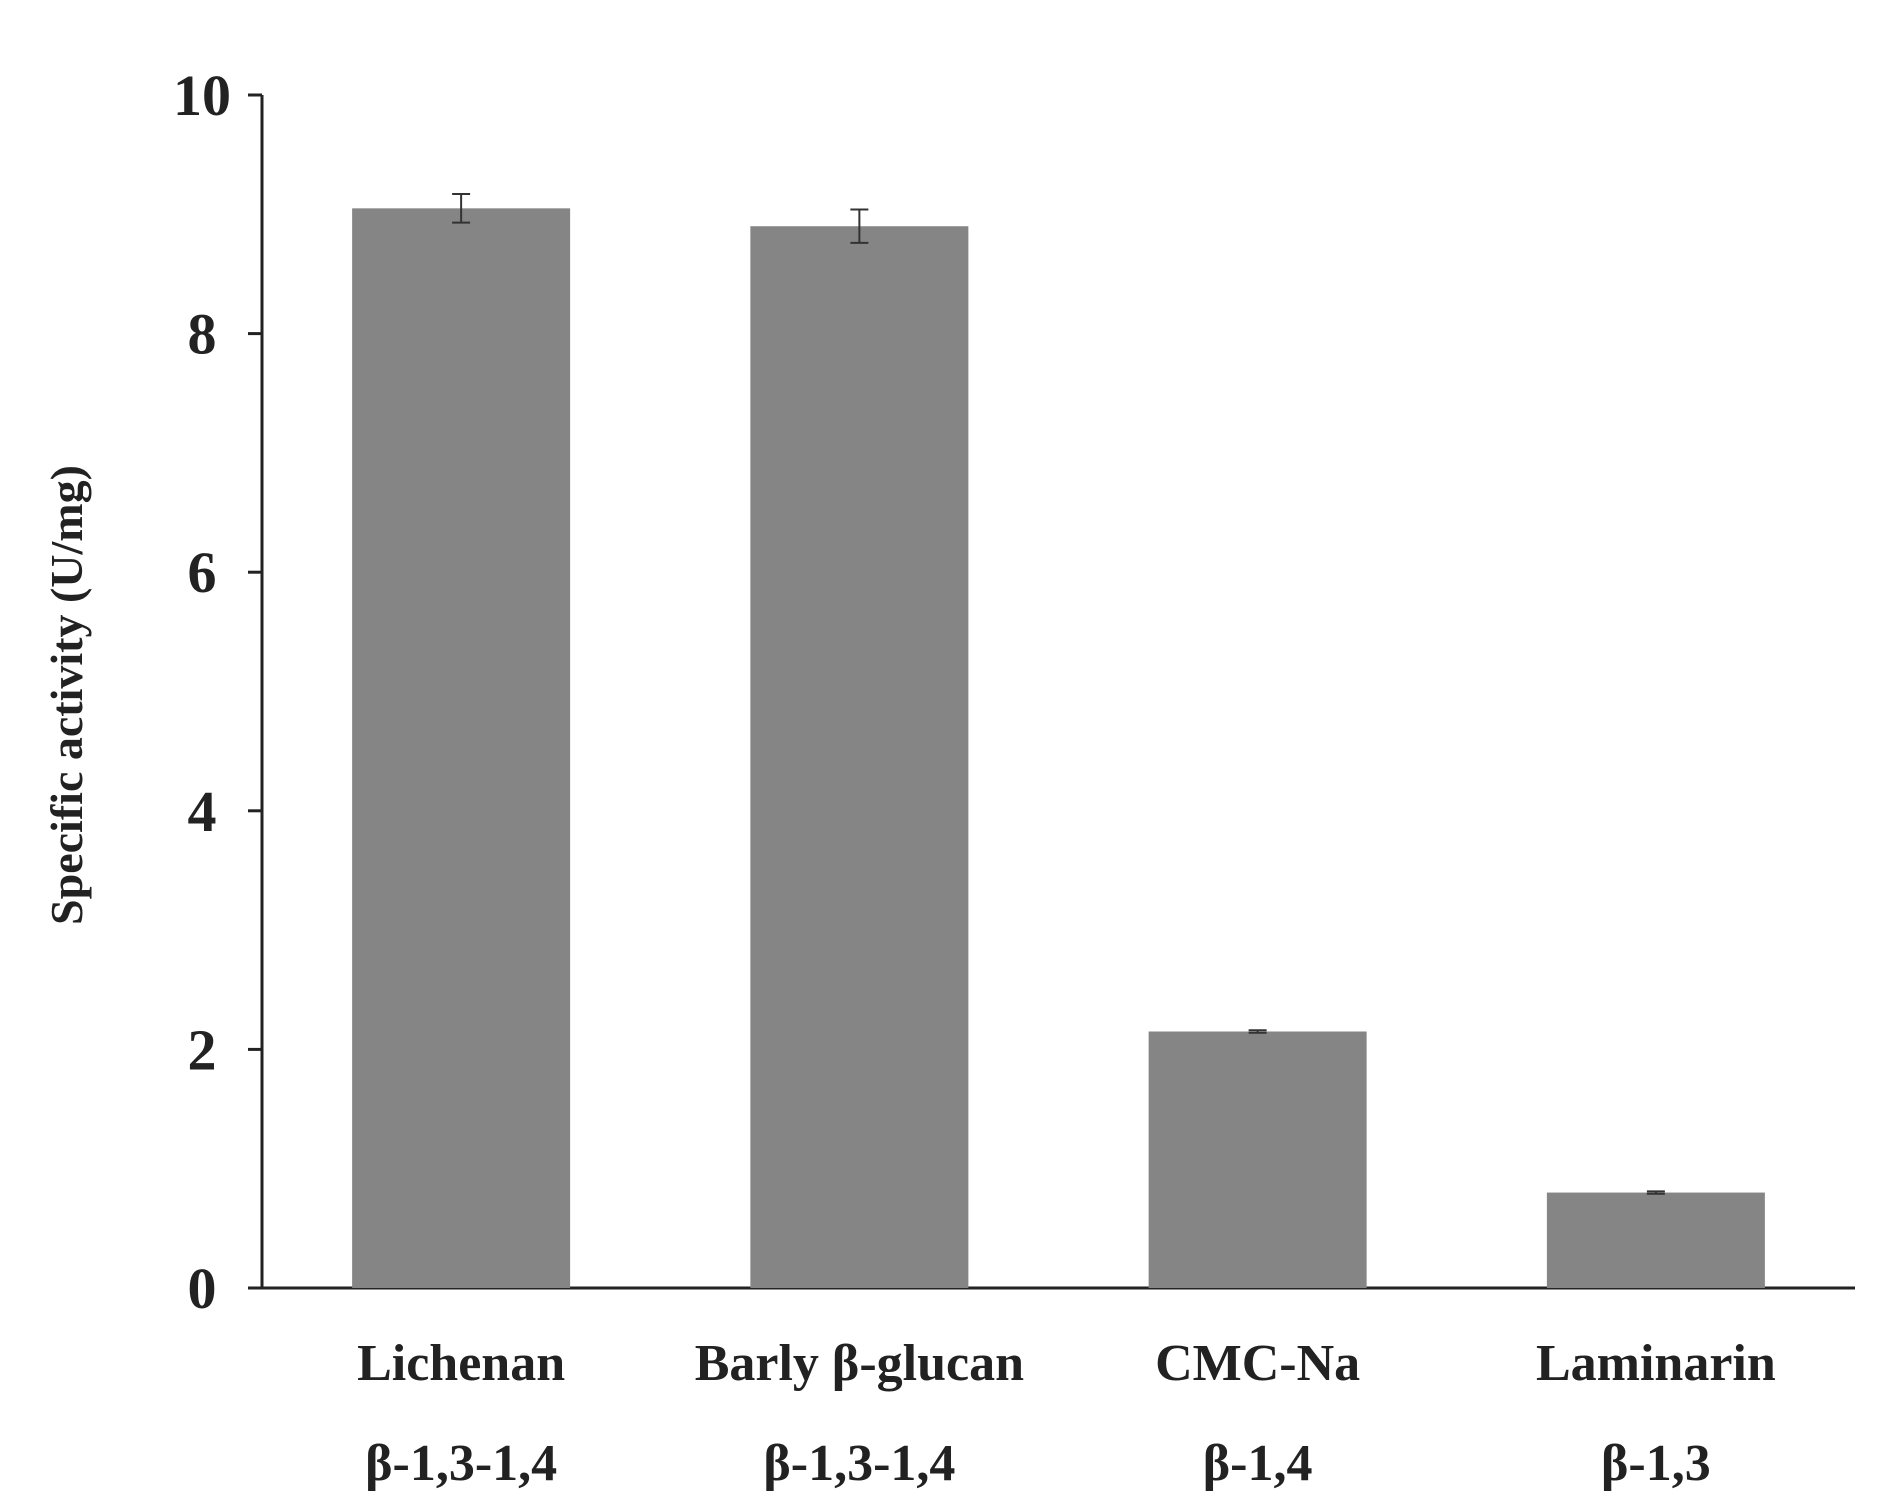  What do you see at coordinates (202, 811) in the screenshot?
I see `y-tick-label: 4` at bounding box center [202, 811].